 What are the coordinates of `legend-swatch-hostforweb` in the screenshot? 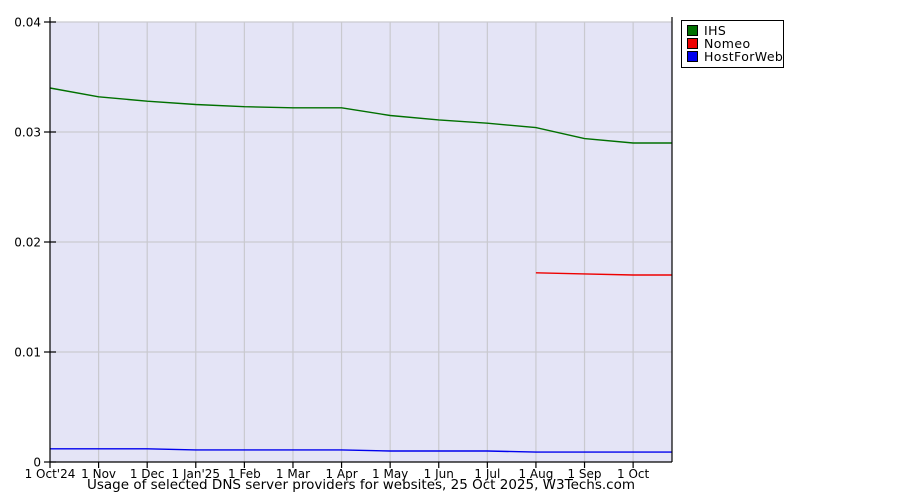 It's located at (692, 56).